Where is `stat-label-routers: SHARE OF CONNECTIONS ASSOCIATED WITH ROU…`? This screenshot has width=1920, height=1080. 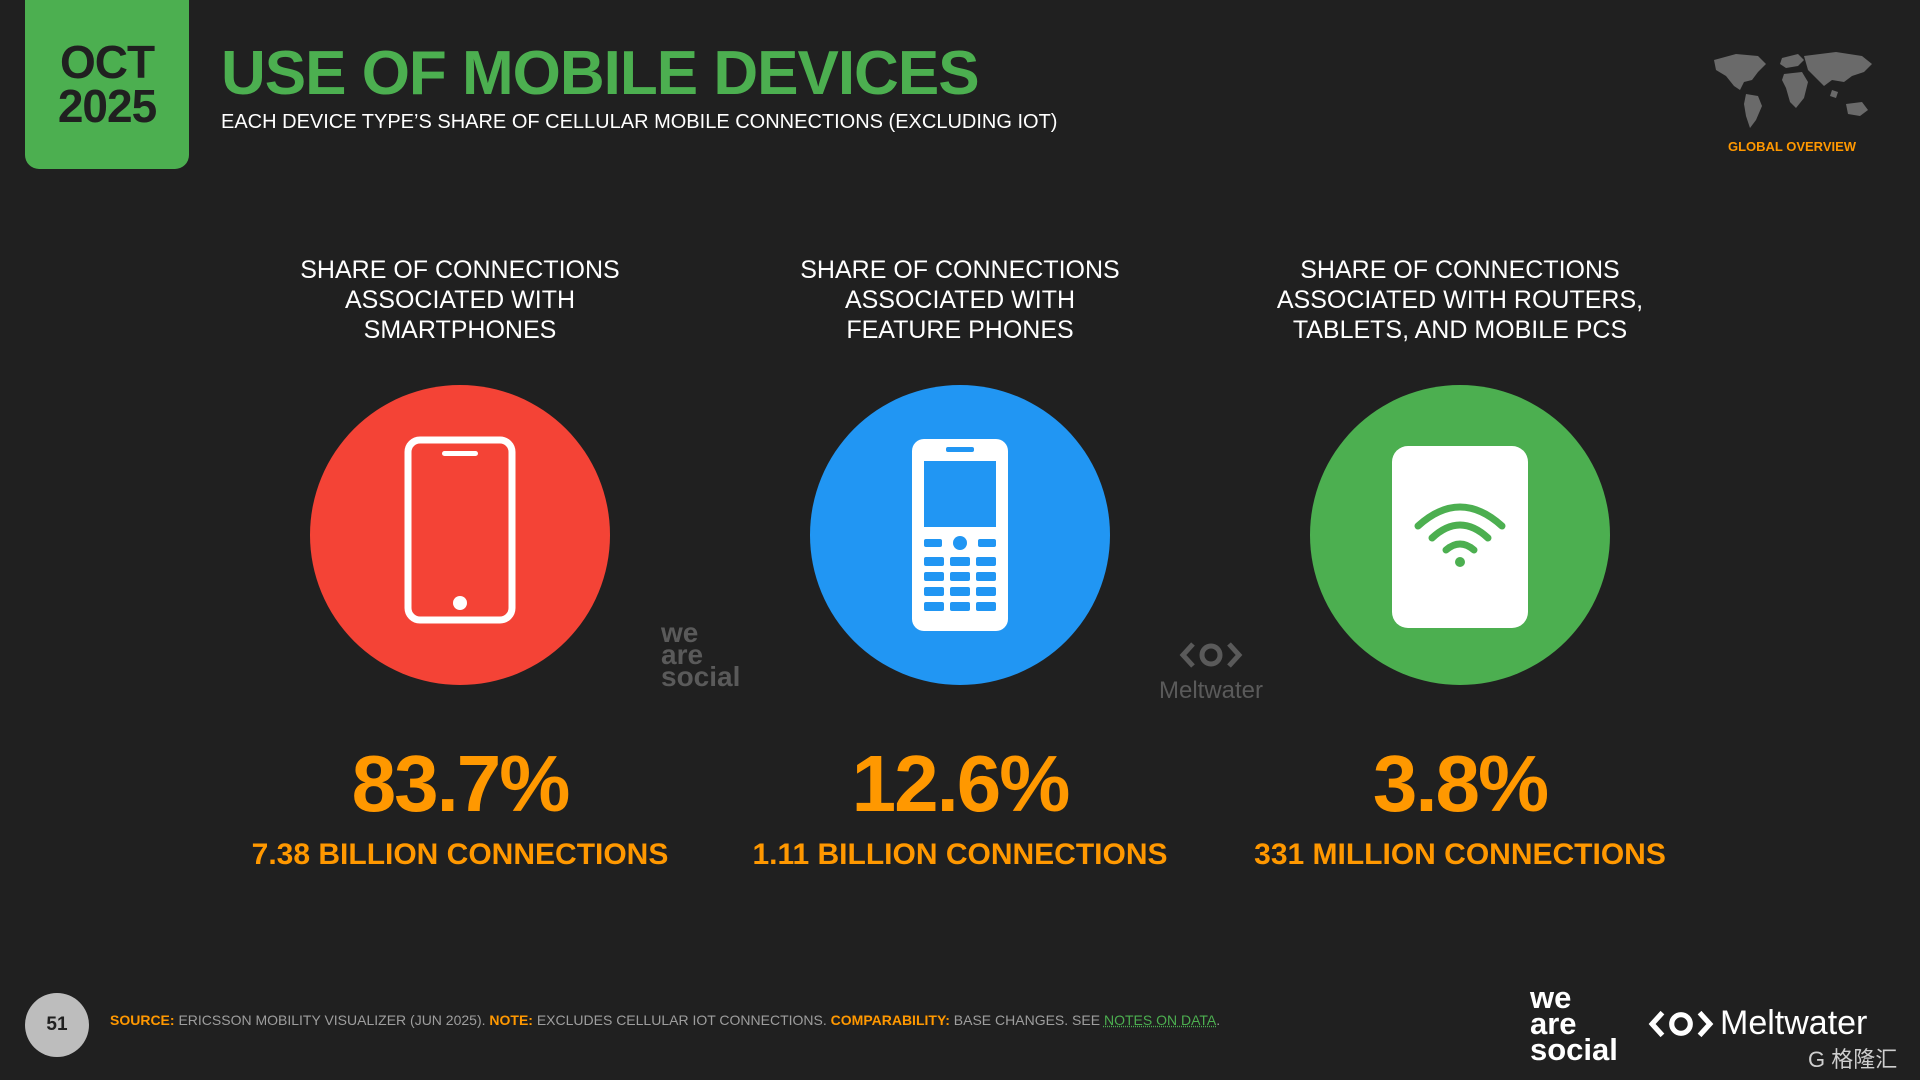 stat-label-routers: SHARE OF CONNECTIONS ASSOCIATED WITH ROU… is located at coordinates (1460, 301).